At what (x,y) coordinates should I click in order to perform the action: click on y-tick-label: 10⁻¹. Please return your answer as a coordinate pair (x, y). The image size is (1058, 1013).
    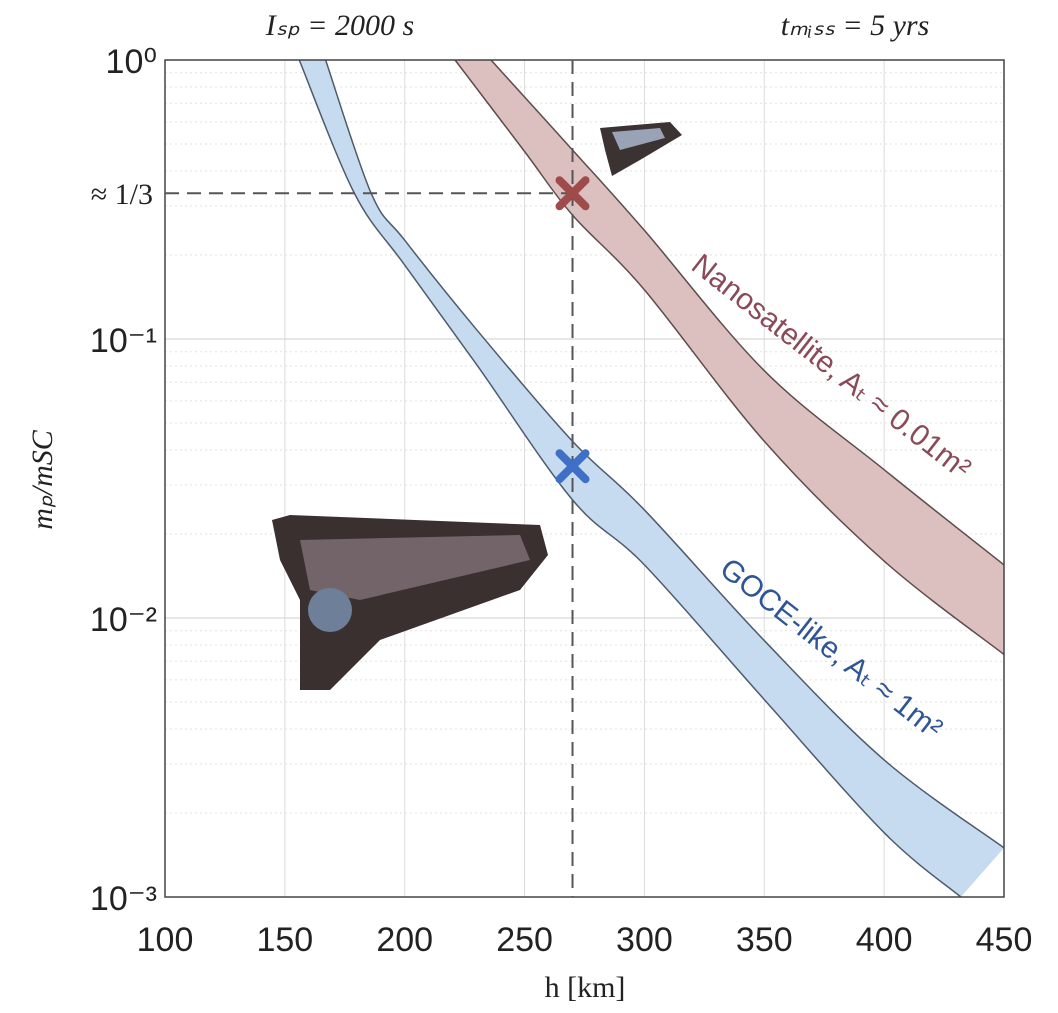
    Looking at the image, I should click on (123, 341).